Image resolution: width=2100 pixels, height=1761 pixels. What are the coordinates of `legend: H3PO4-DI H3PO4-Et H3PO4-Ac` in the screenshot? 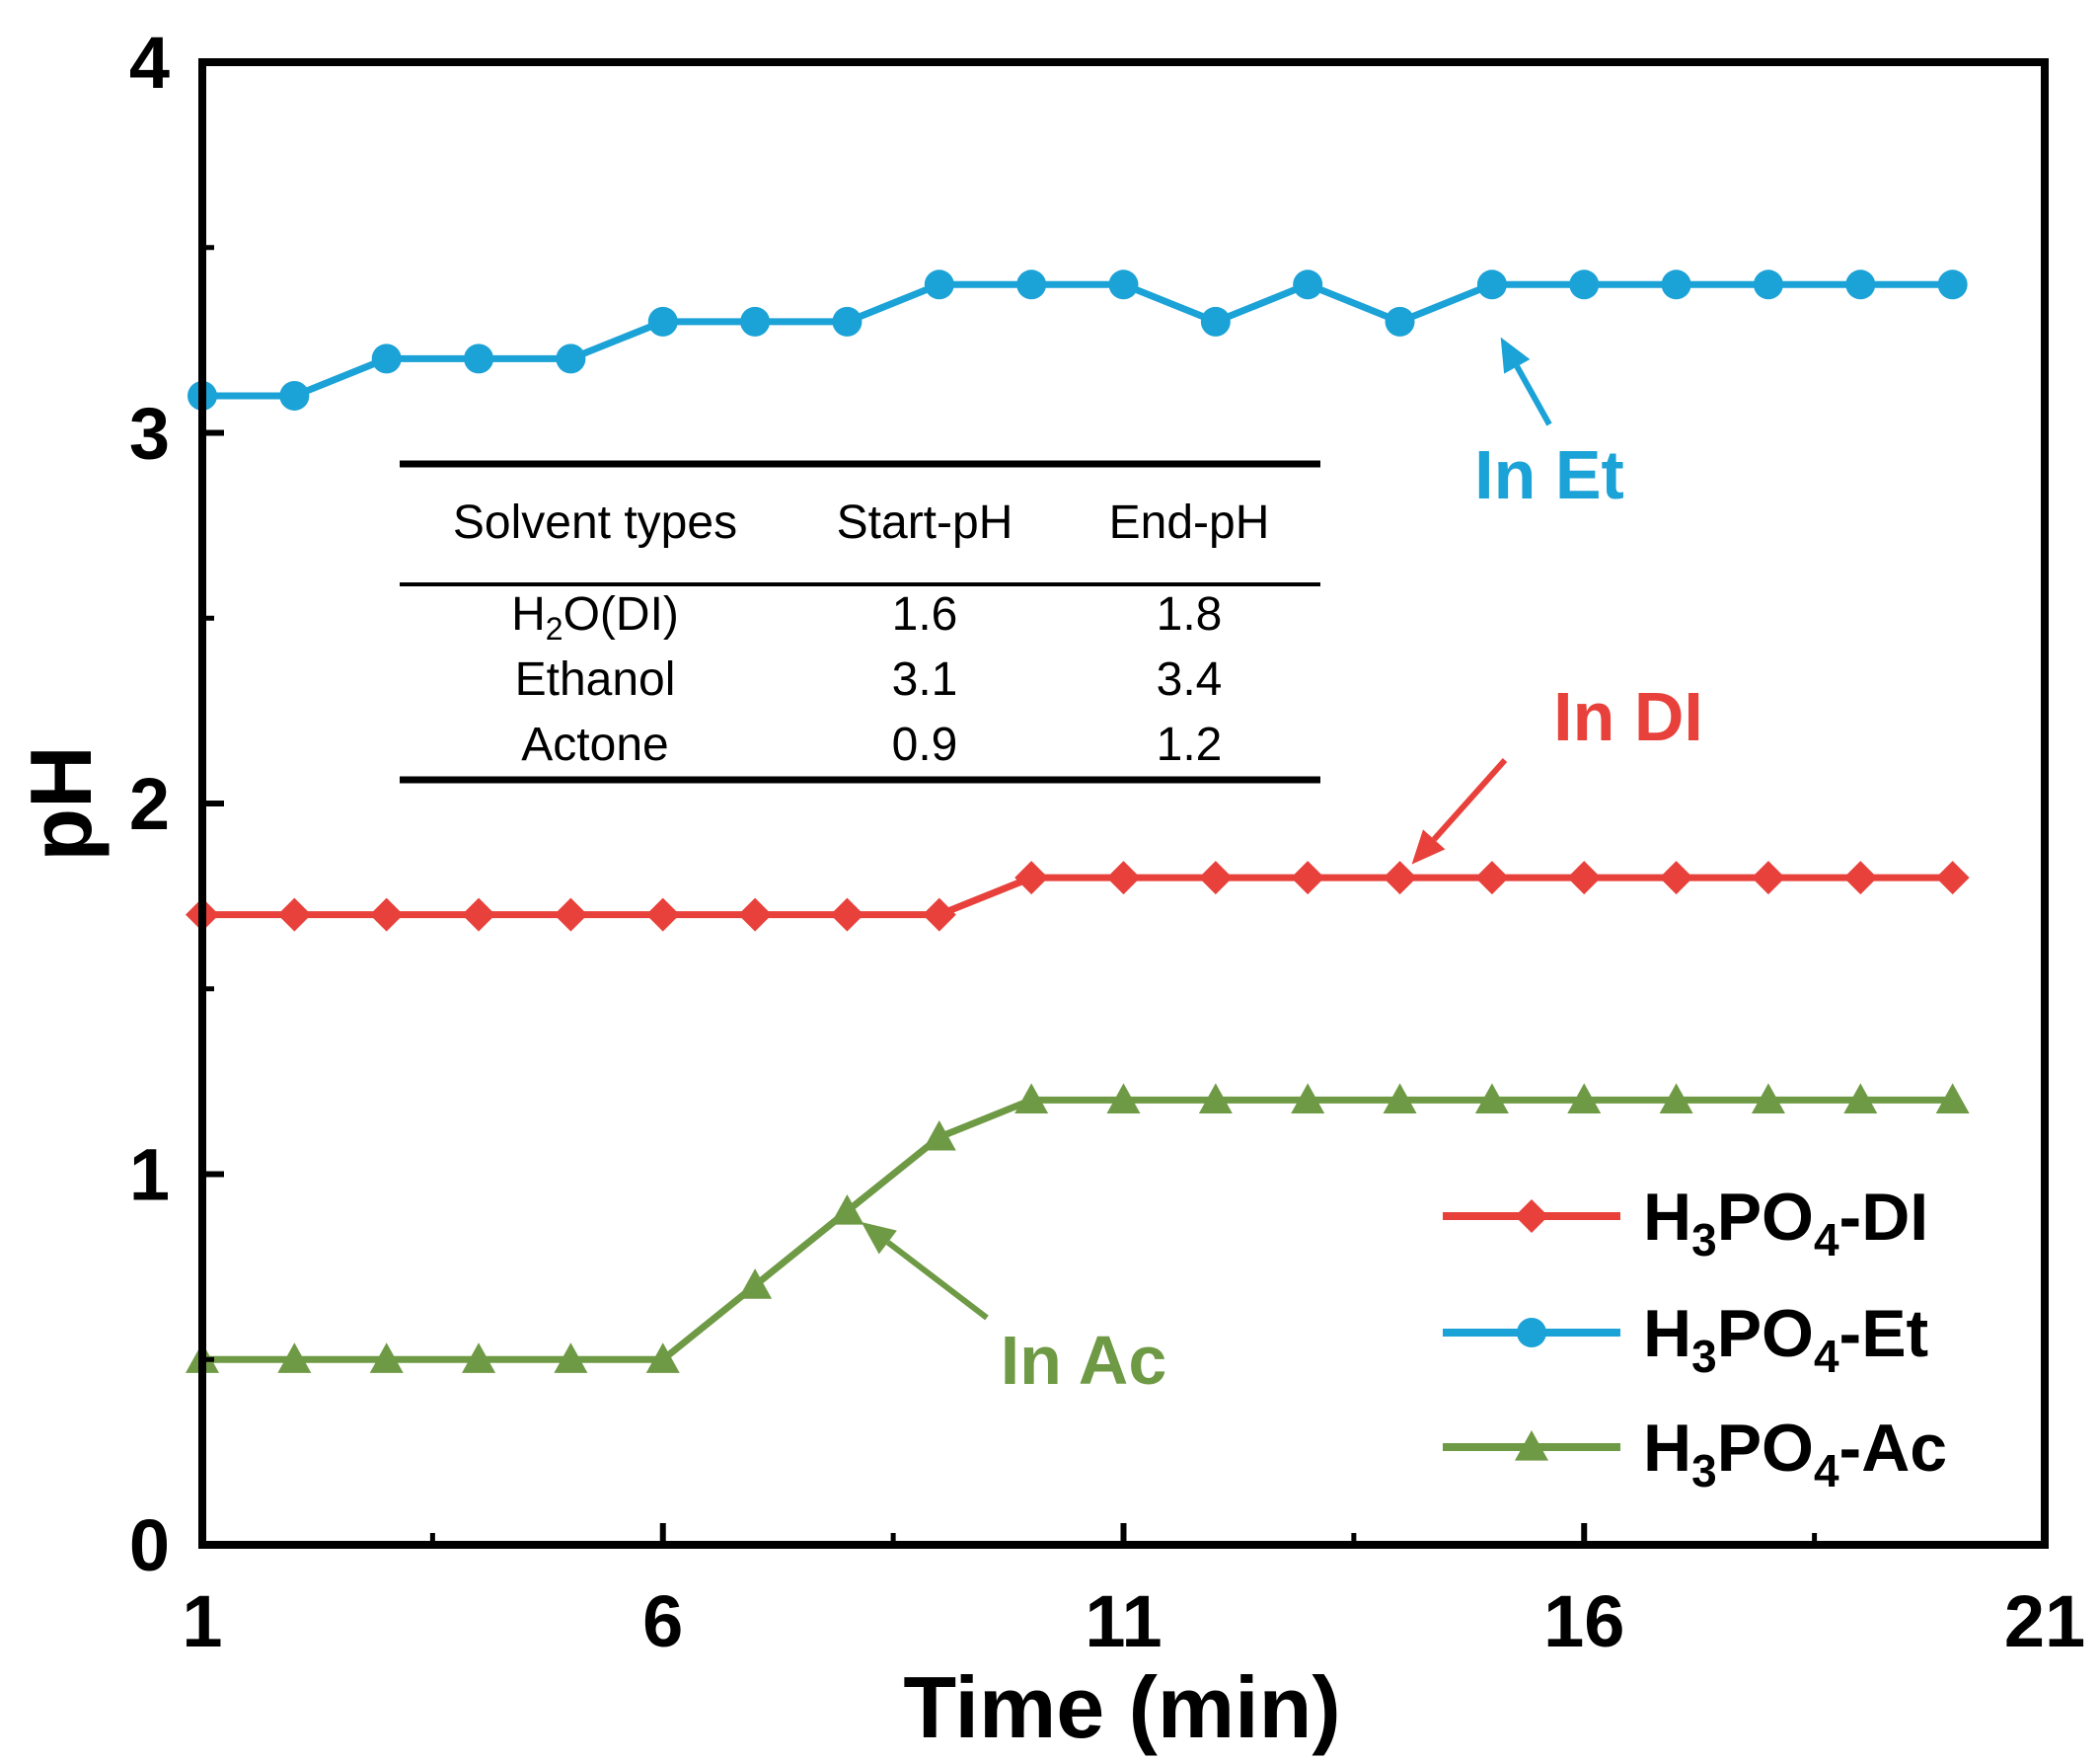 It's located at (1695, 1338).